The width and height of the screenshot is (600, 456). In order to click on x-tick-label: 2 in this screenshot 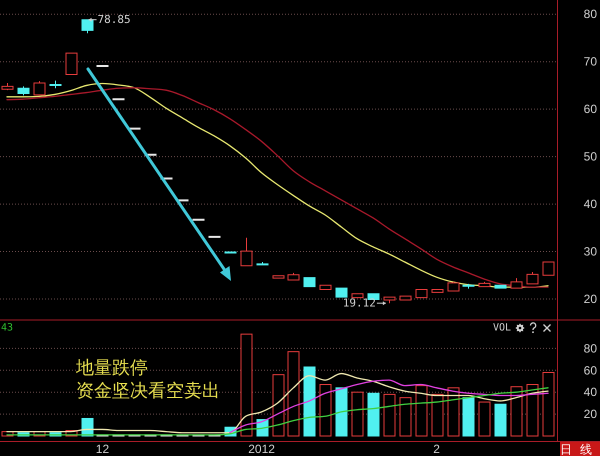, I will do `click(436, 449)`.